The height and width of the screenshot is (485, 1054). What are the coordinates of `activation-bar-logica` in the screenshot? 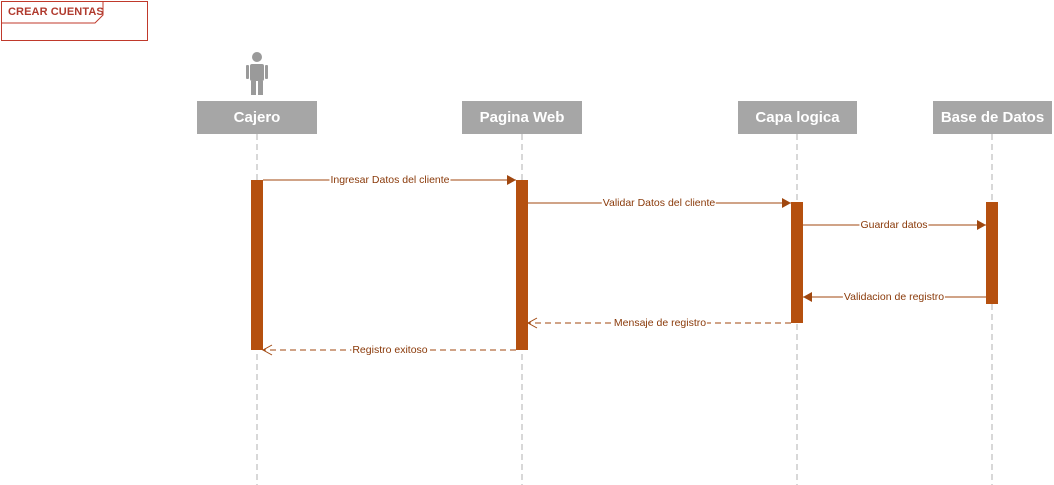 It's located at (797, 262).